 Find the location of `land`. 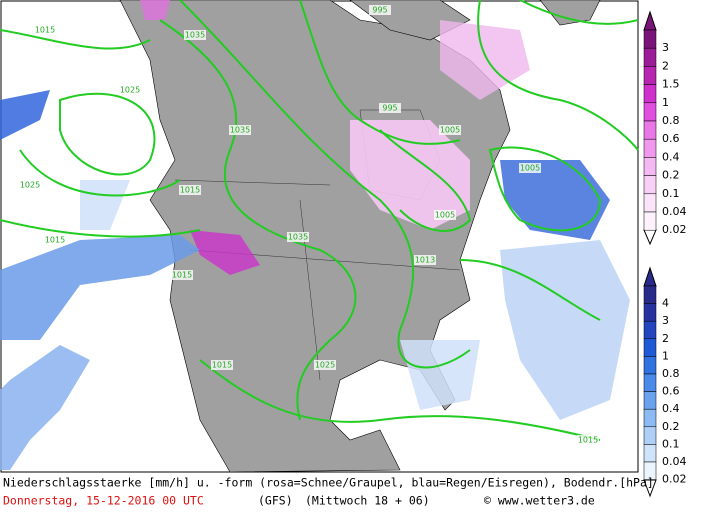

land is located at coordinates (570, 13).